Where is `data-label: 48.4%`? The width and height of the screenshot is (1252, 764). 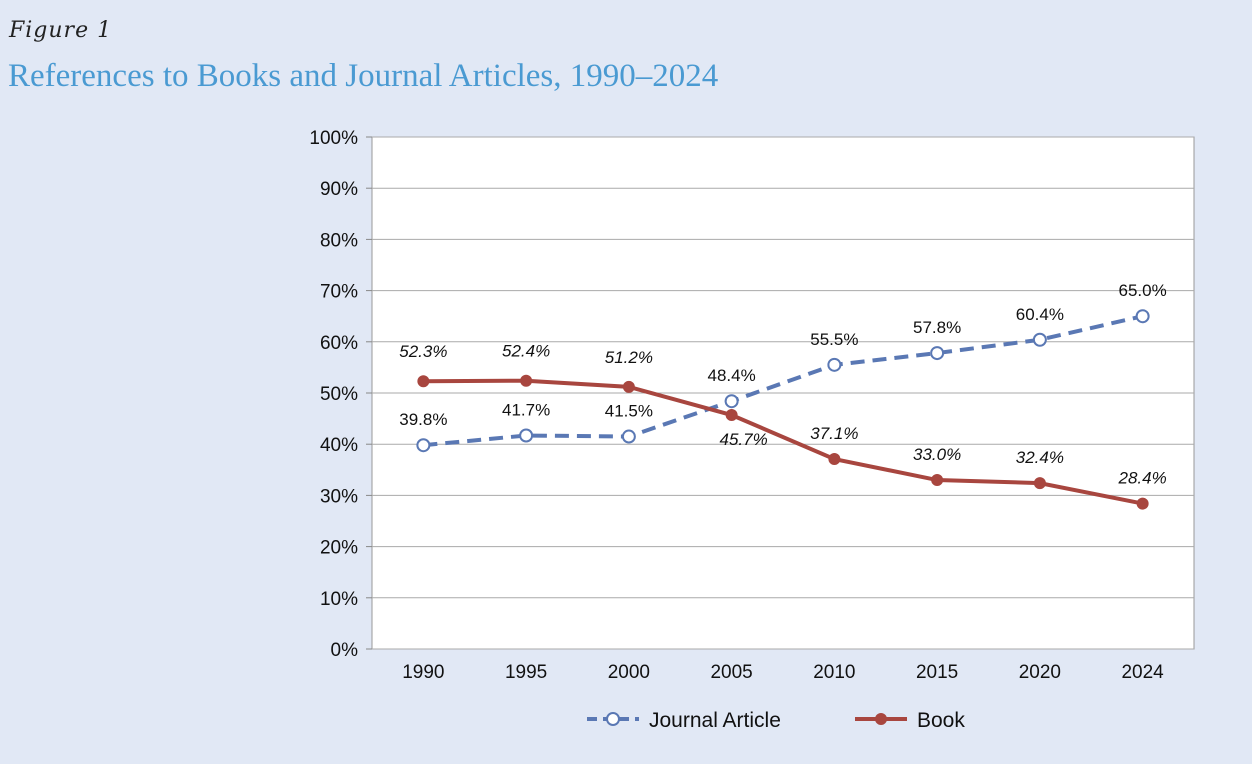 data-label: 48.4% is located at coordinates (732, 375).